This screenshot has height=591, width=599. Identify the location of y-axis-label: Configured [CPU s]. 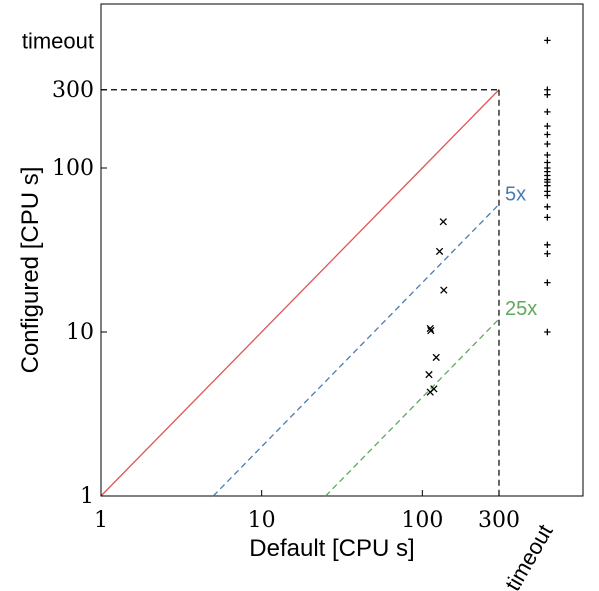
(30, 270).